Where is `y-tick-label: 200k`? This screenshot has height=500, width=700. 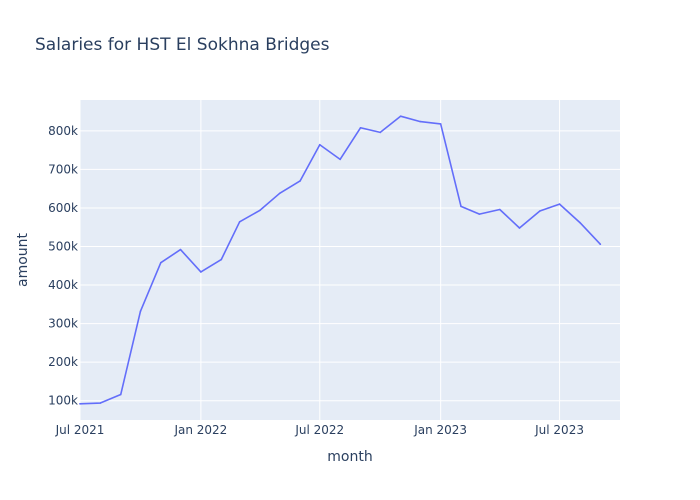
y-tick-label: 200k is located at coordinates (63, 362).